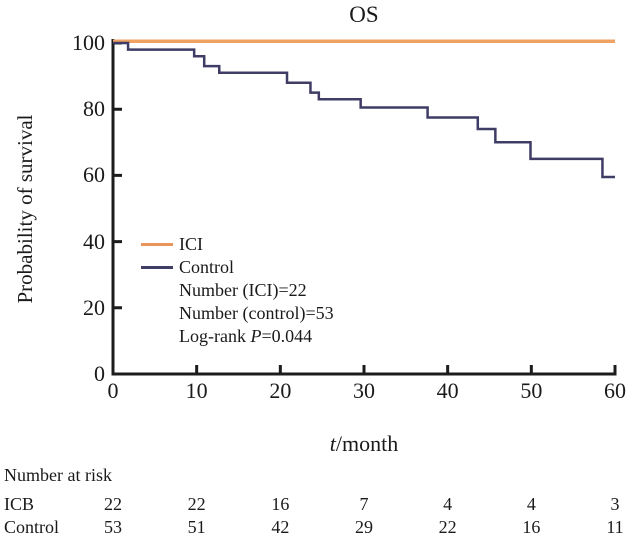 This screenshot has width=634, height=546. I want to click on control-line-swatch, so click(157, 267).